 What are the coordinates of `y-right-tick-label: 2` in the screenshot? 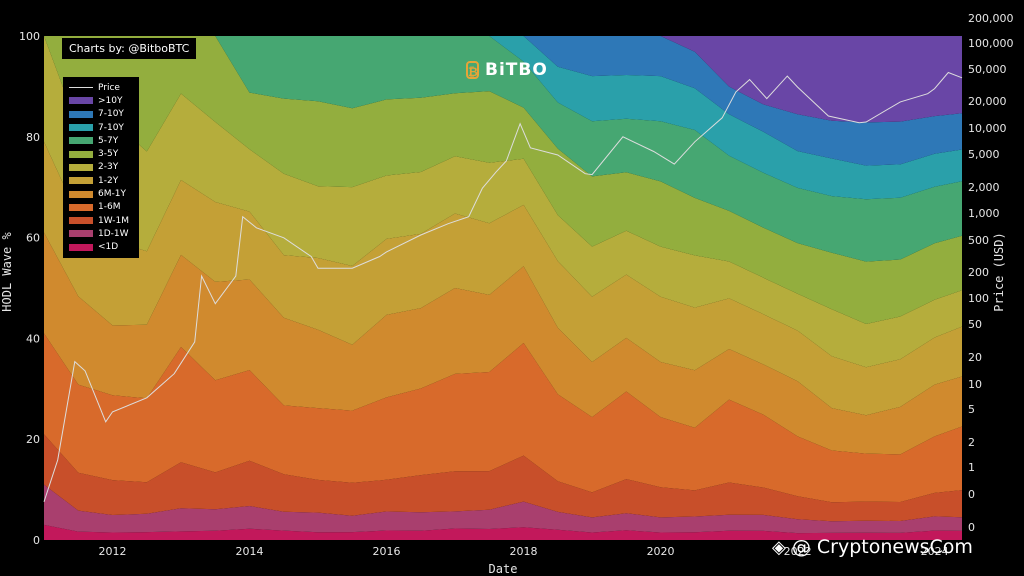 It's located at (971, 442).